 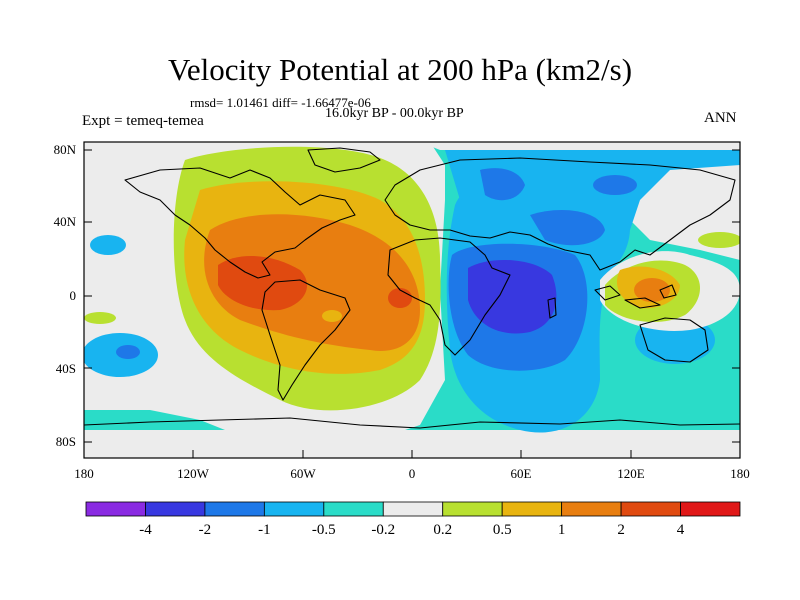 I want to click on lon-label-120w: 120W, so click(x=193, y=473).